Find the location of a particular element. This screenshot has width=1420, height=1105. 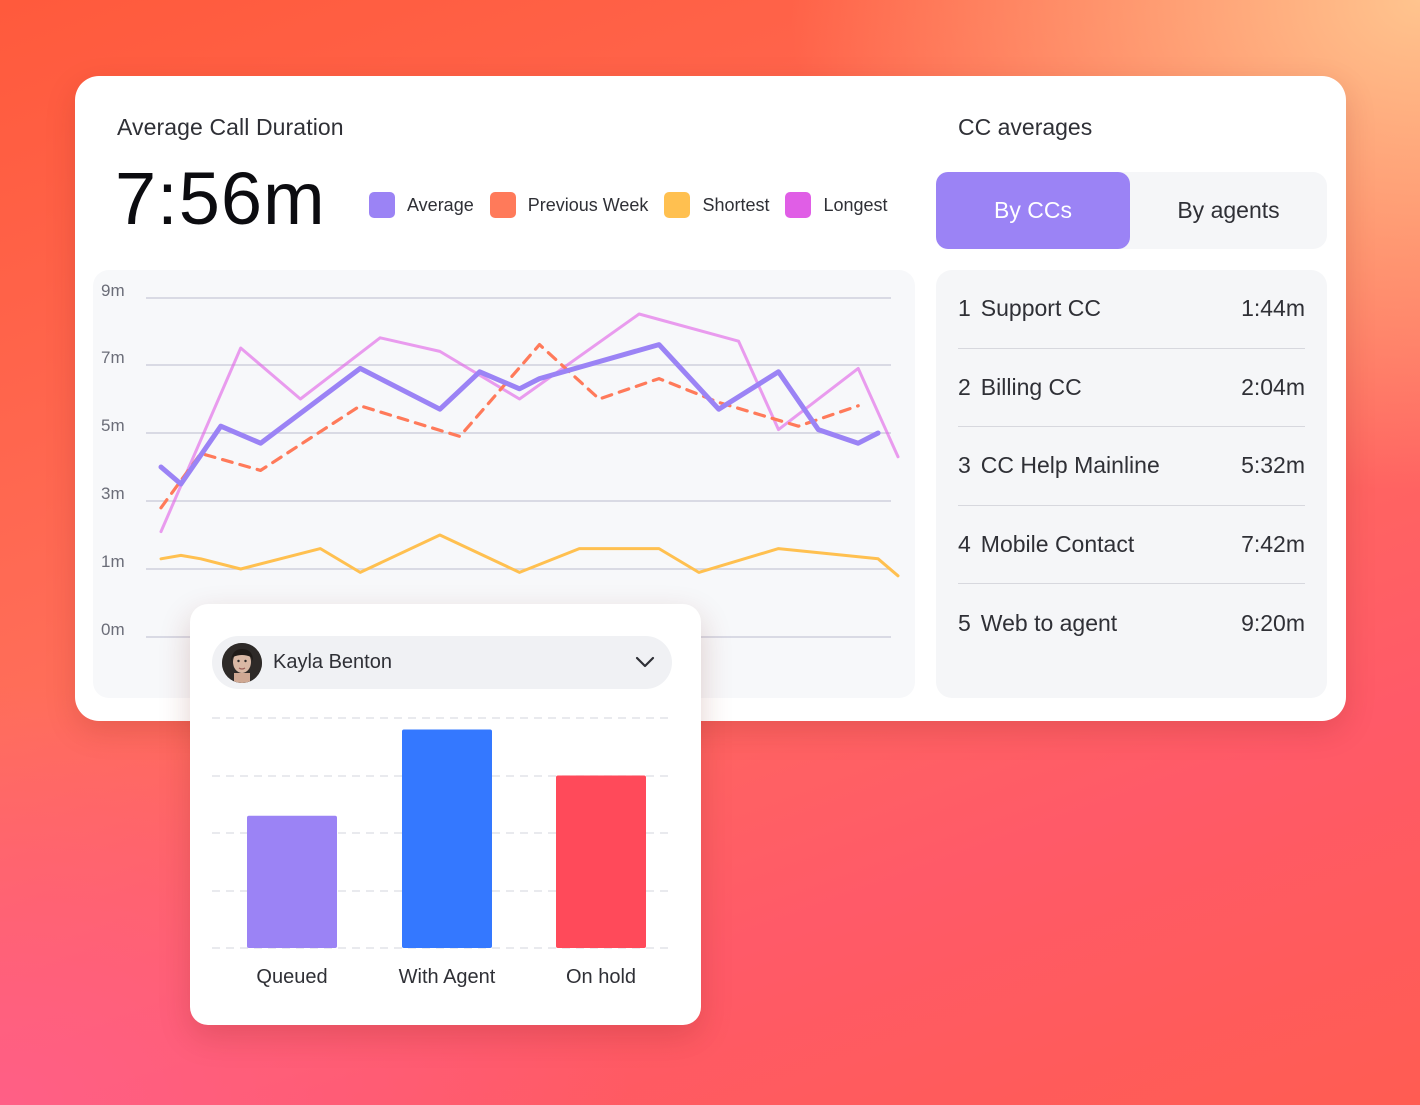

cc-rank: 4 is located at coordinates (964, 543).